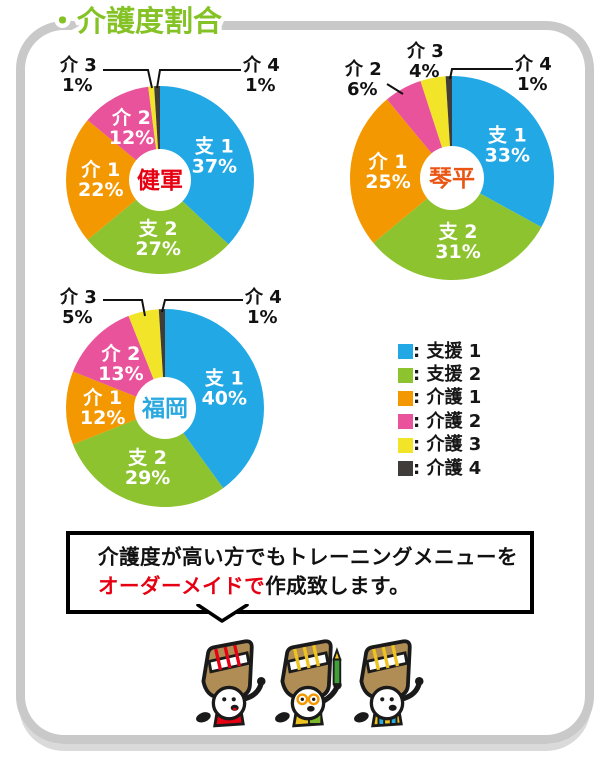  I want to click on slice-label: 支 1 33%, so click(507, 145).